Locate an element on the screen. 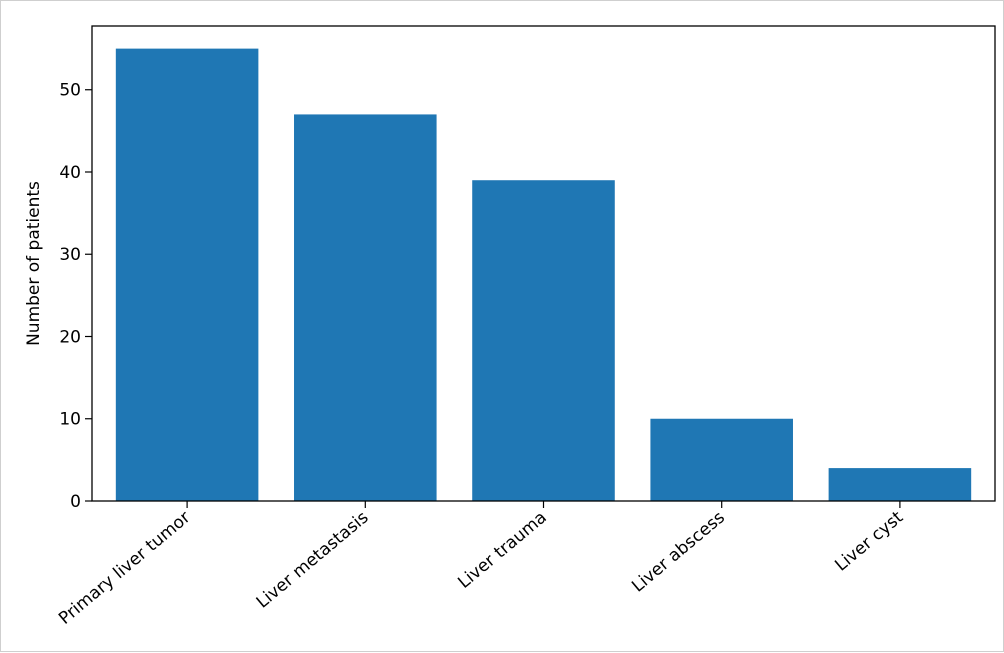 The image size is (1004, 653). y-tick-label: 40 is located at coordinates (70, 173).